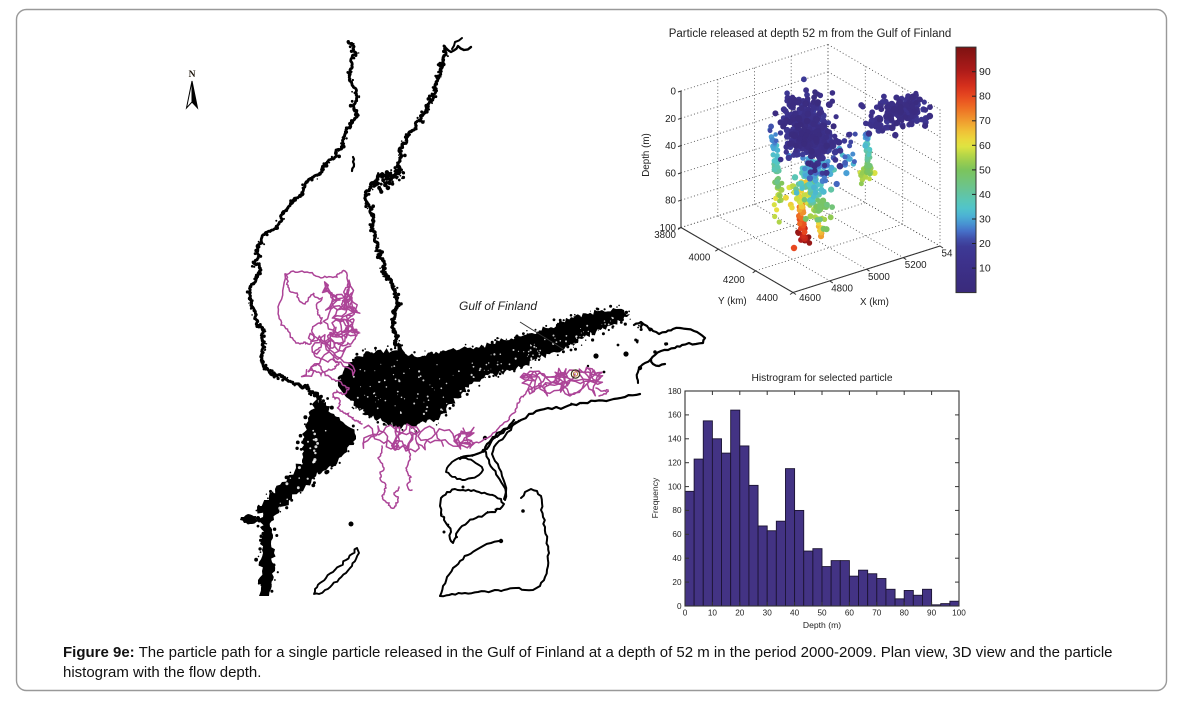 This screenshot has height=703, width=1182. Describe the element at coordinates (675, 463) in the screenshot. I see `svg-text: 120` at that location.